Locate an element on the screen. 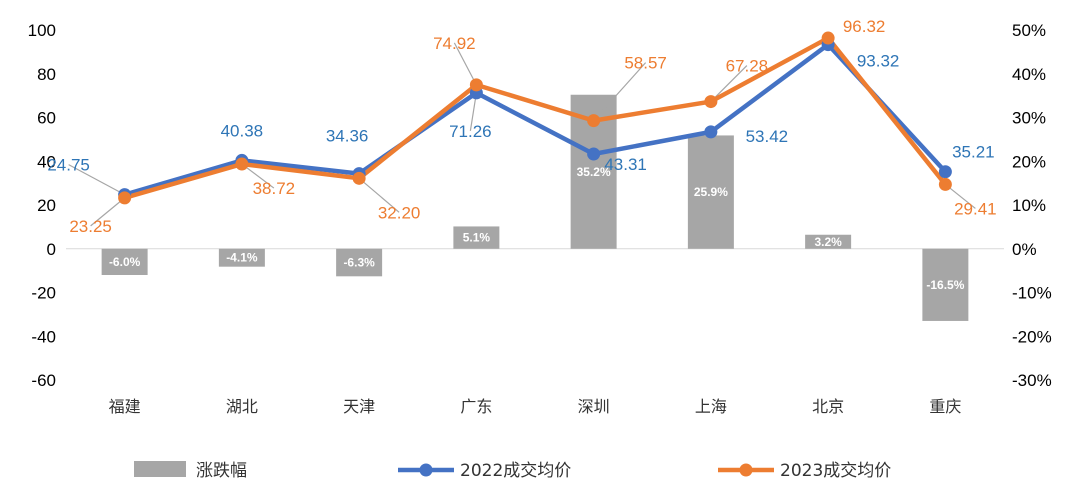  category-label: 上海 is located at coordinates (711, 406).